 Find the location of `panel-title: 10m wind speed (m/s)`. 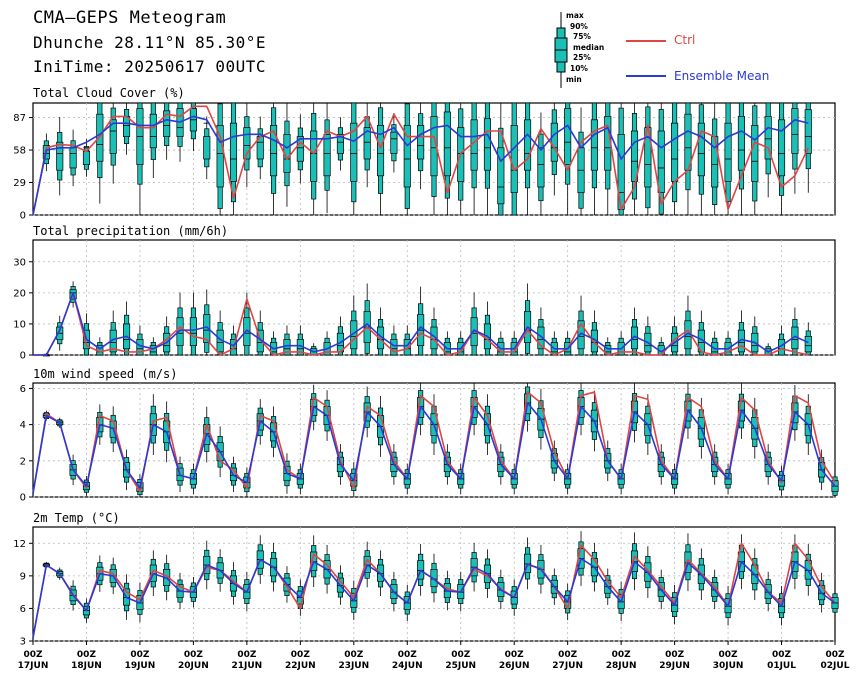

panel-title: 10m wind speed (m/s) is located at coordinates (105, 374).